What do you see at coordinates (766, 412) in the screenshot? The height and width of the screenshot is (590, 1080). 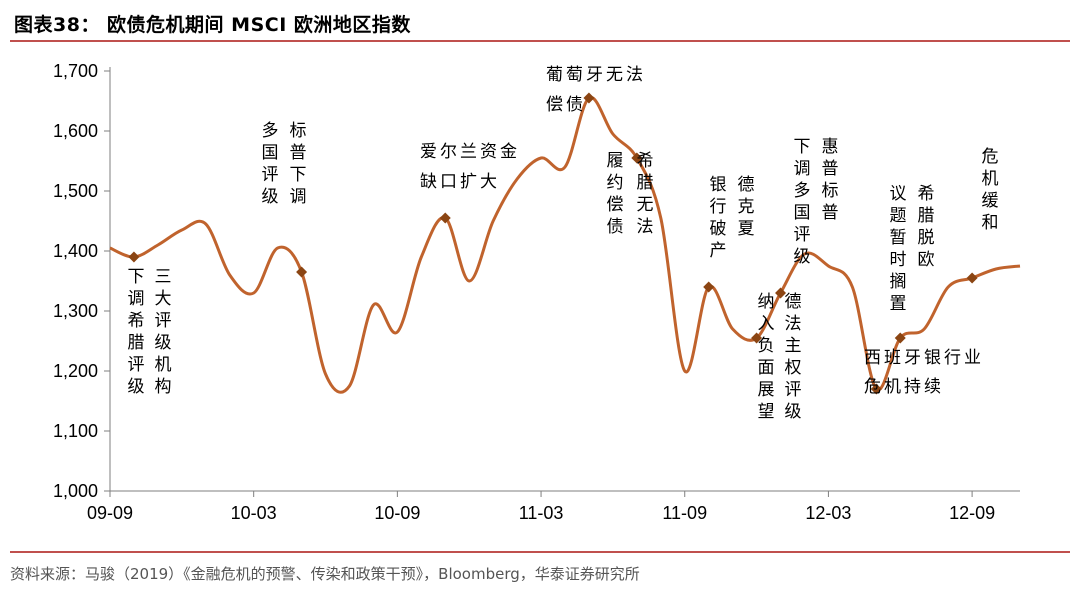 I see `event-label-char: 望` at bounding box center [766, 412].